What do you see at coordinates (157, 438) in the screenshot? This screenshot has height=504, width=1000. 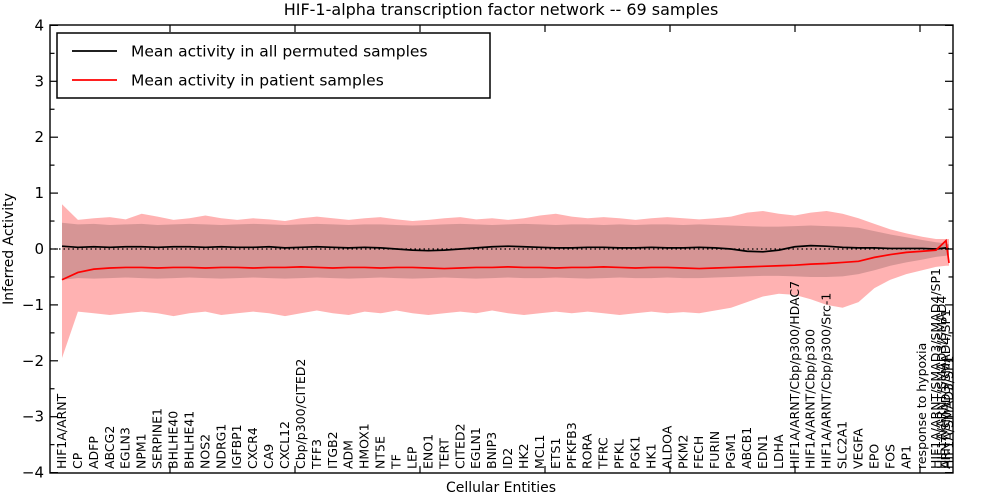 I see `x-entity-label: SERPINE1` at bounding box center [157, 438].